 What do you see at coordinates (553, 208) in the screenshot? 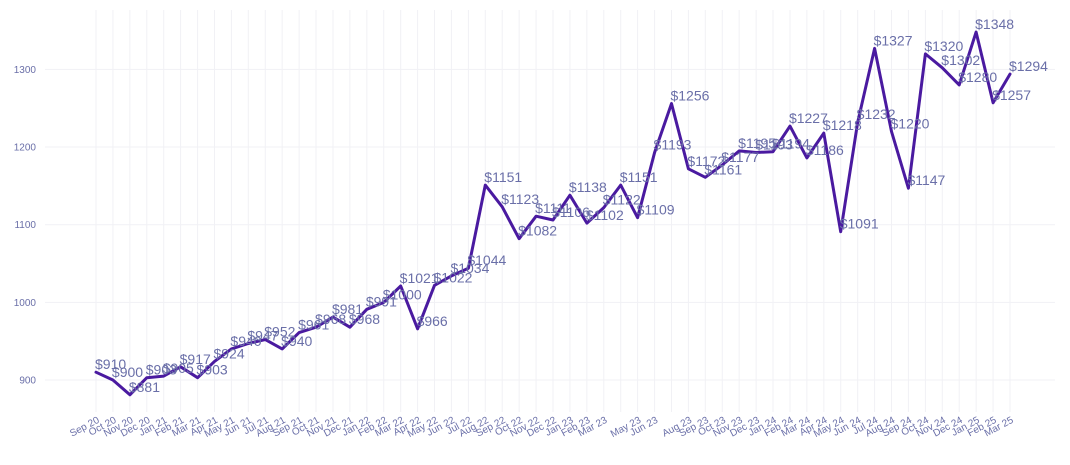
I see `data-label: $1111` at bounding box center [553, 208].